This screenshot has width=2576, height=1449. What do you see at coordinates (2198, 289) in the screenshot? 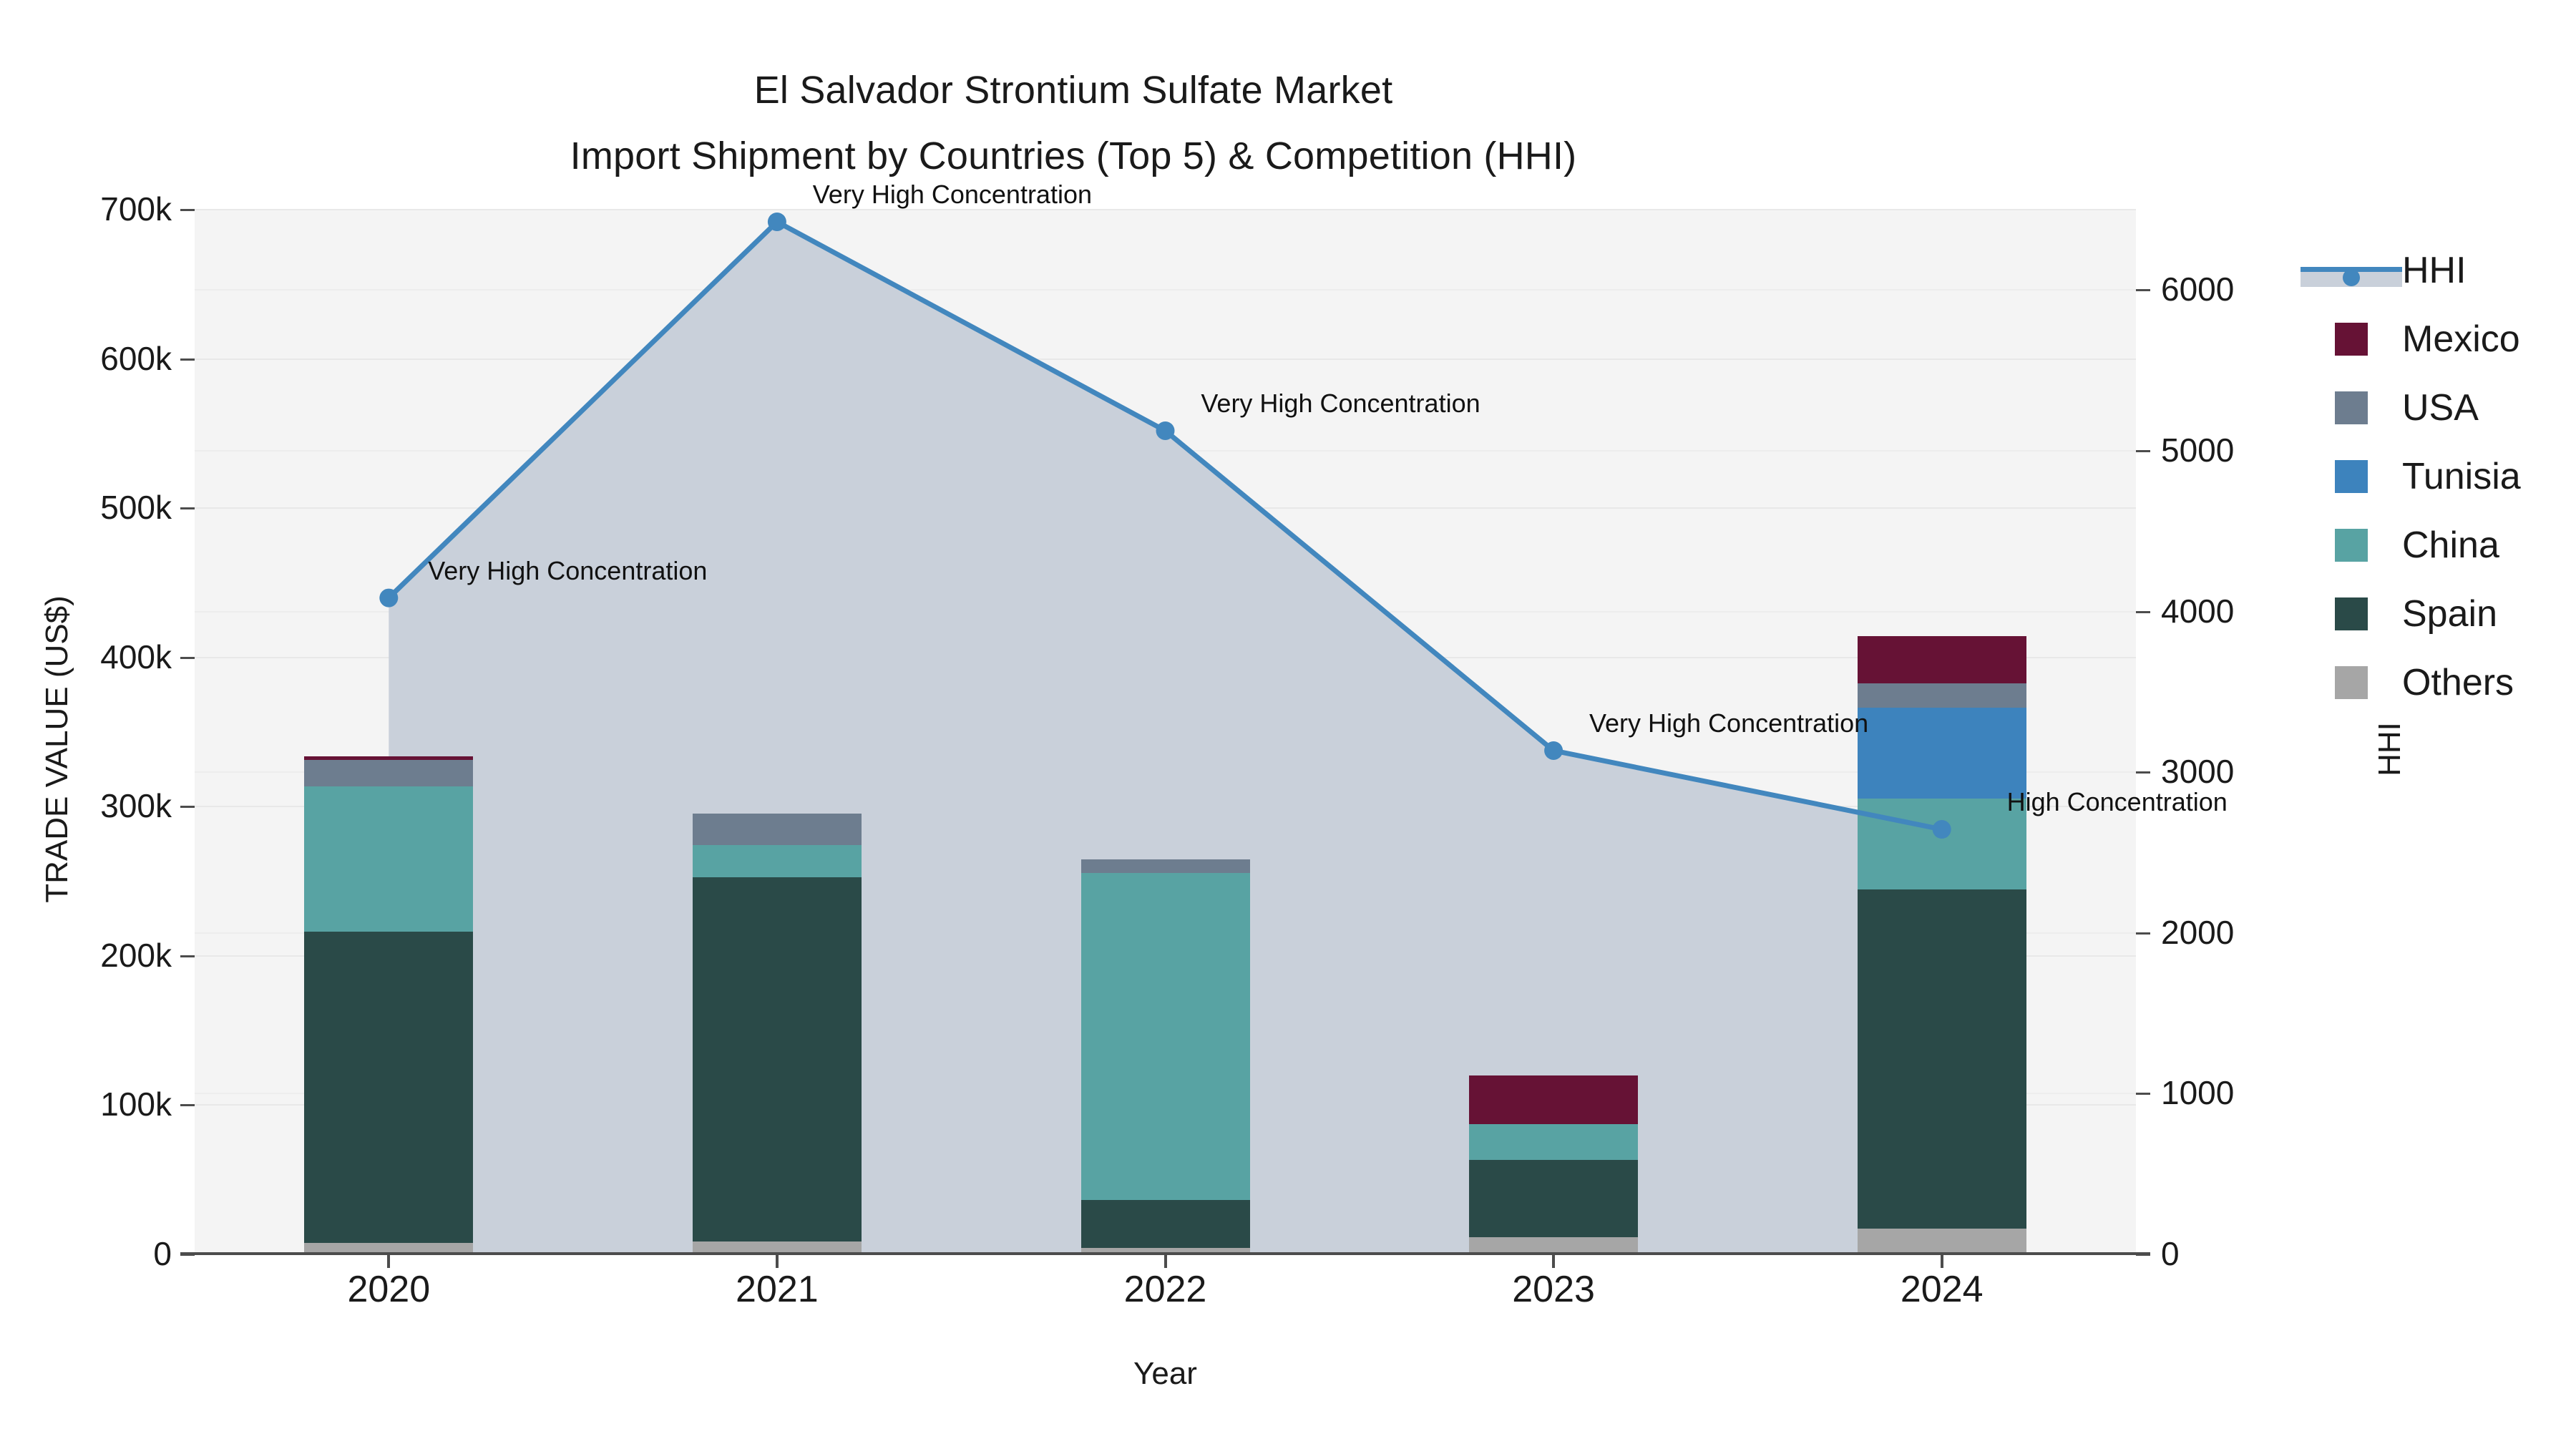
I see `y-tick-right-6000: 6000` at bounding box center [2198, 289].